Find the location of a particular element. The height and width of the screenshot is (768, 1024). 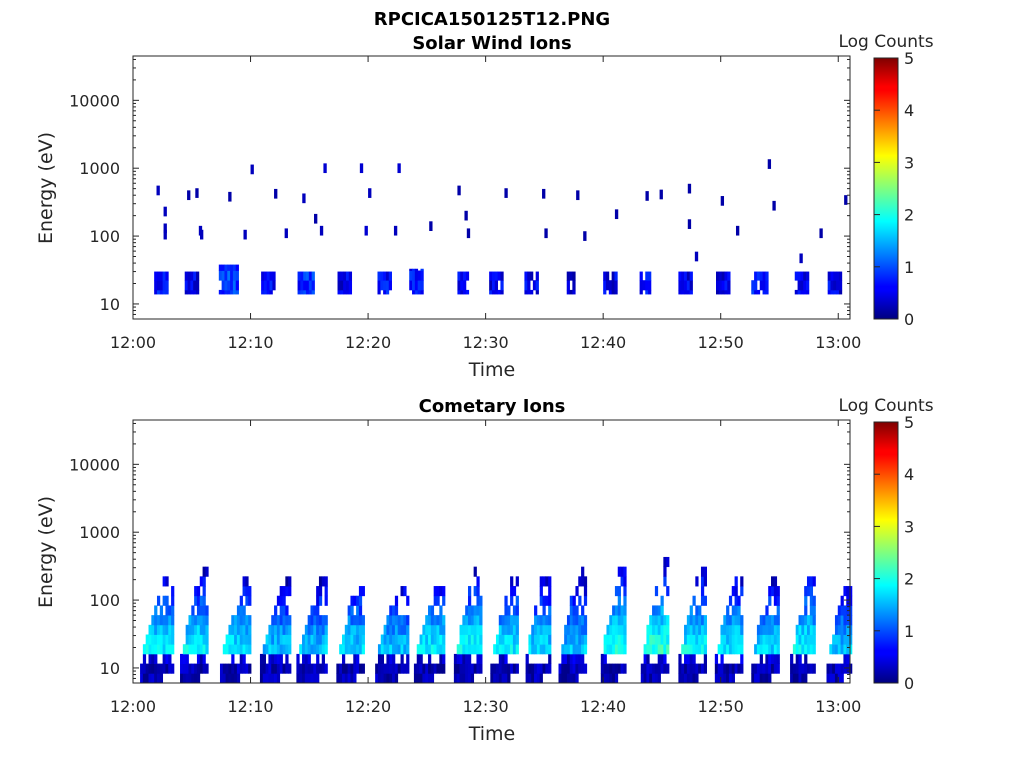

colorbar-gradient is located at coordinates (886, 552).